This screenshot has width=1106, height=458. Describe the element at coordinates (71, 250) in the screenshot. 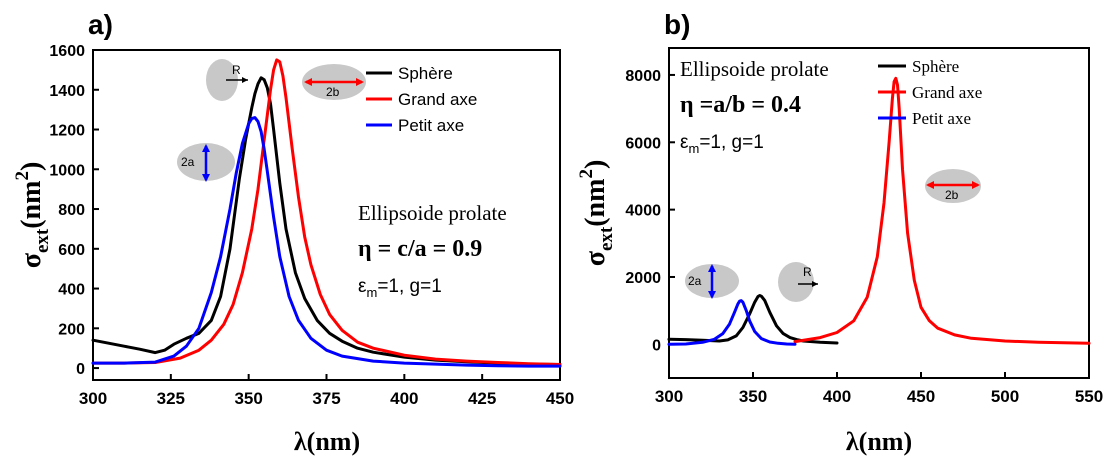

I see `y-tick-label: 600` at that location.